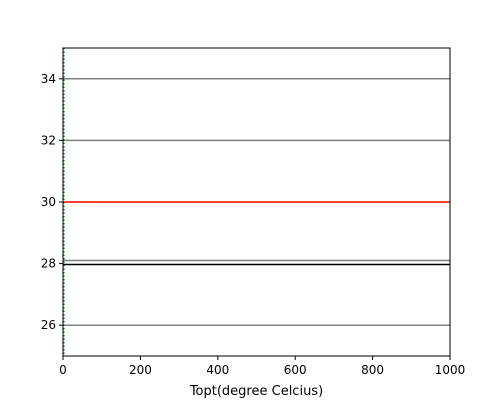  I want to click on x-tick-label: 400, so click(217, 370).